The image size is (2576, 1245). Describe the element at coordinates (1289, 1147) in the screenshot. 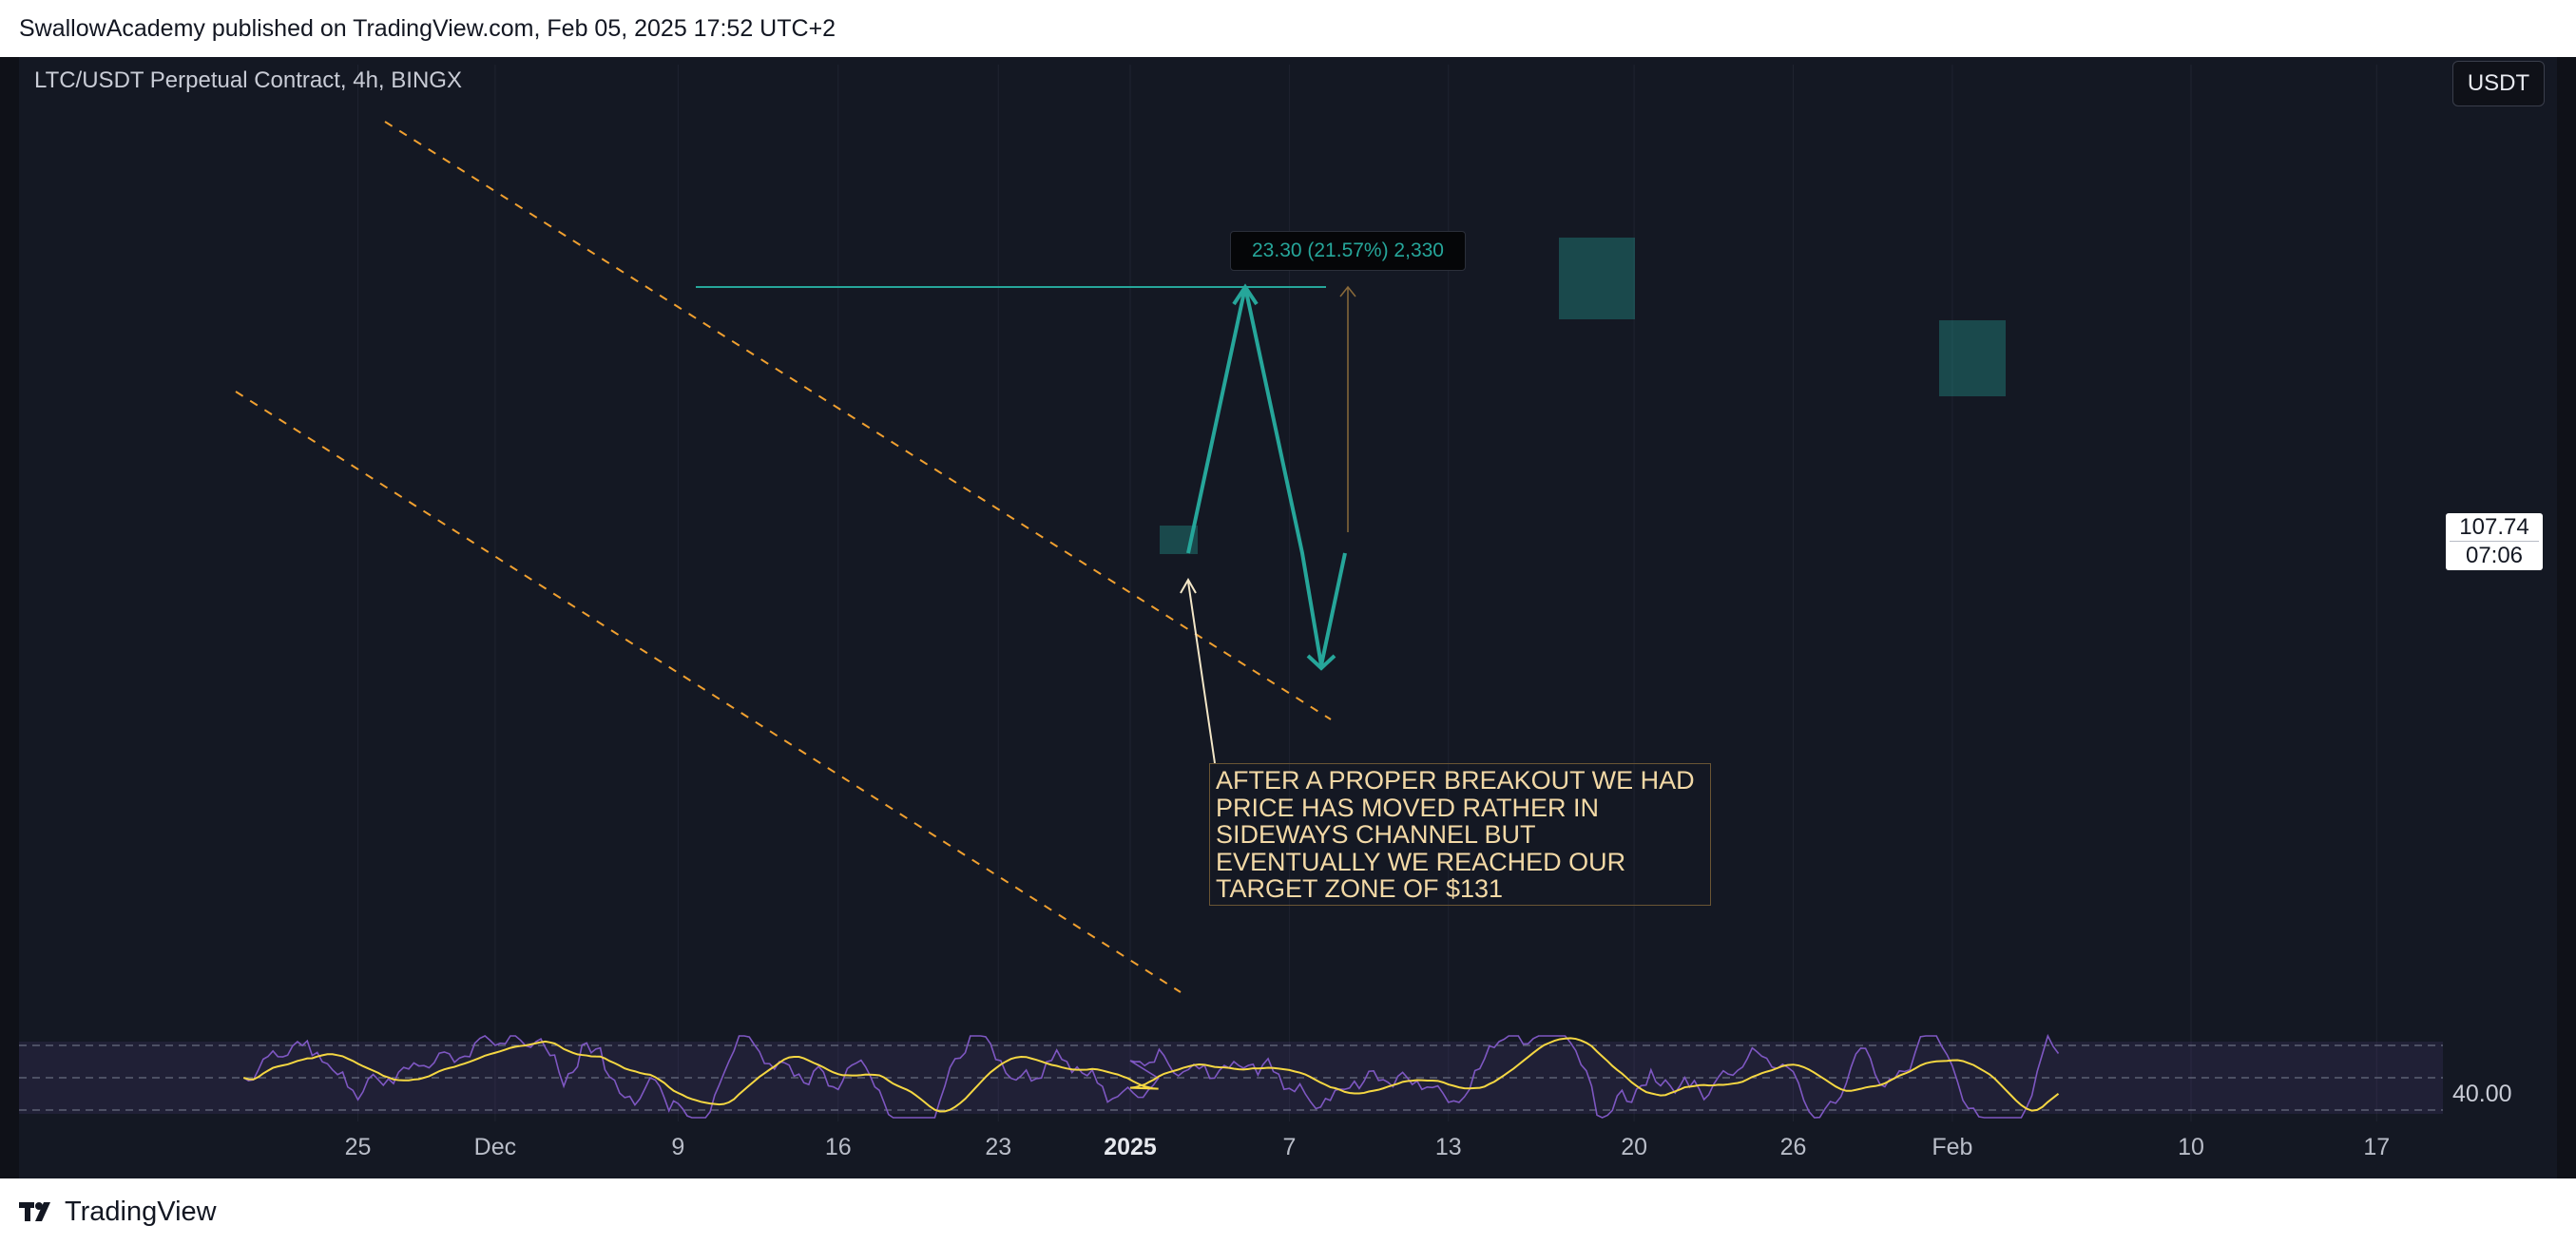

I see `time-axis-label: 7` at that location.